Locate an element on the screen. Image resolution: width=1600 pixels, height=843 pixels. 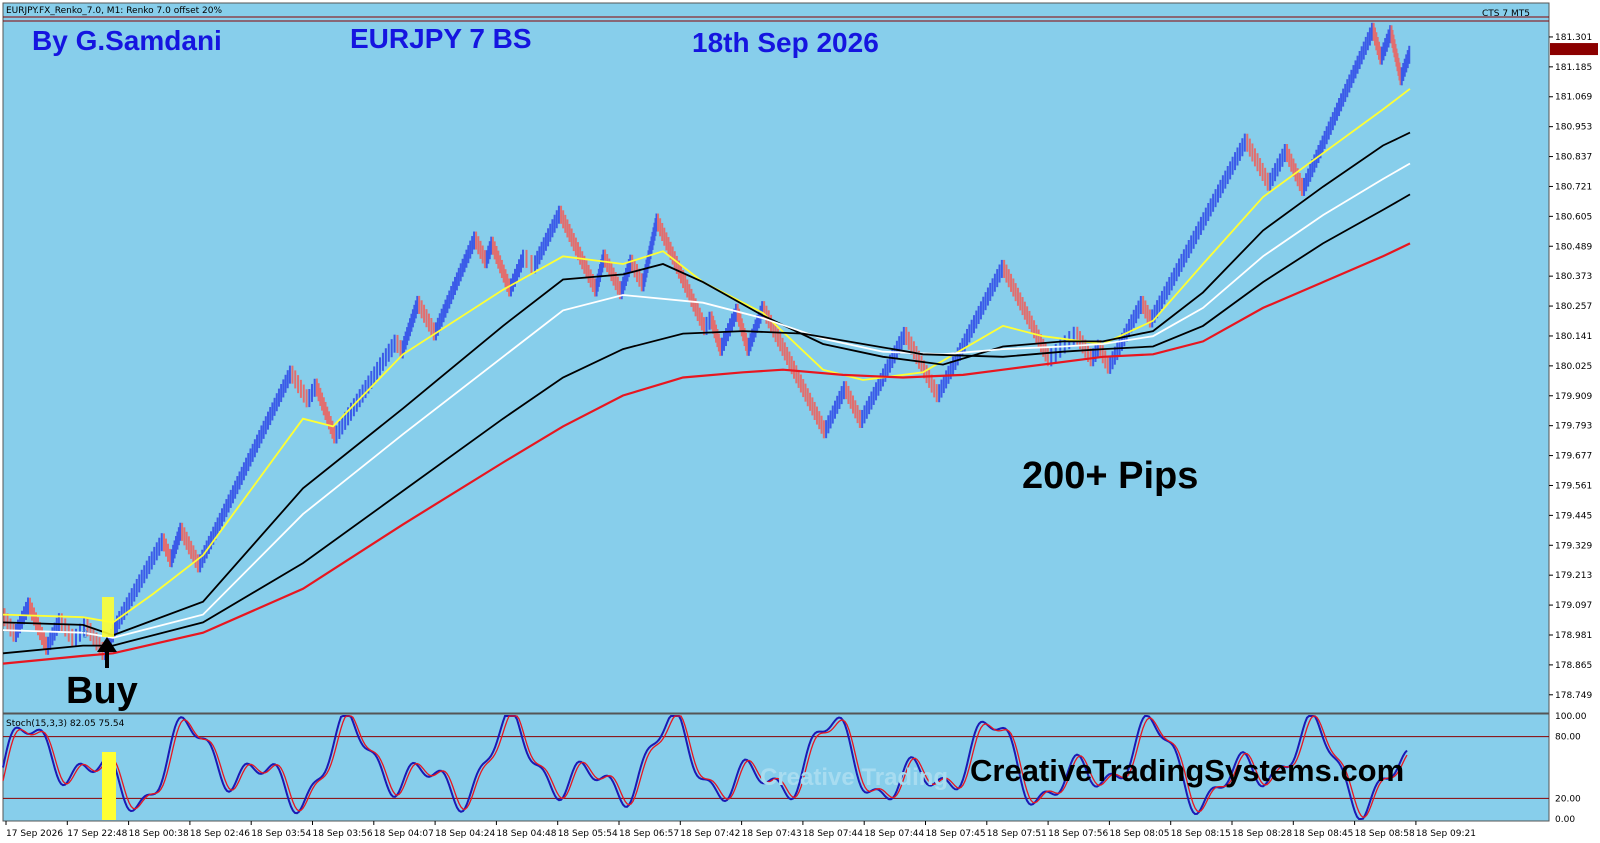
buy-label: Buy is located at coordinates (102, 691).